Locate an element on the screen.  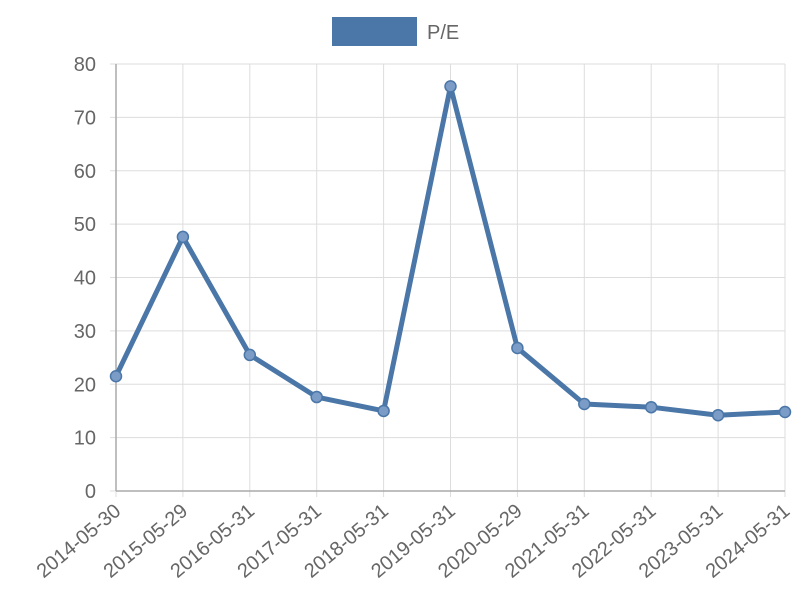
y-tick-label: 20 is located at coordinates (85, 385).